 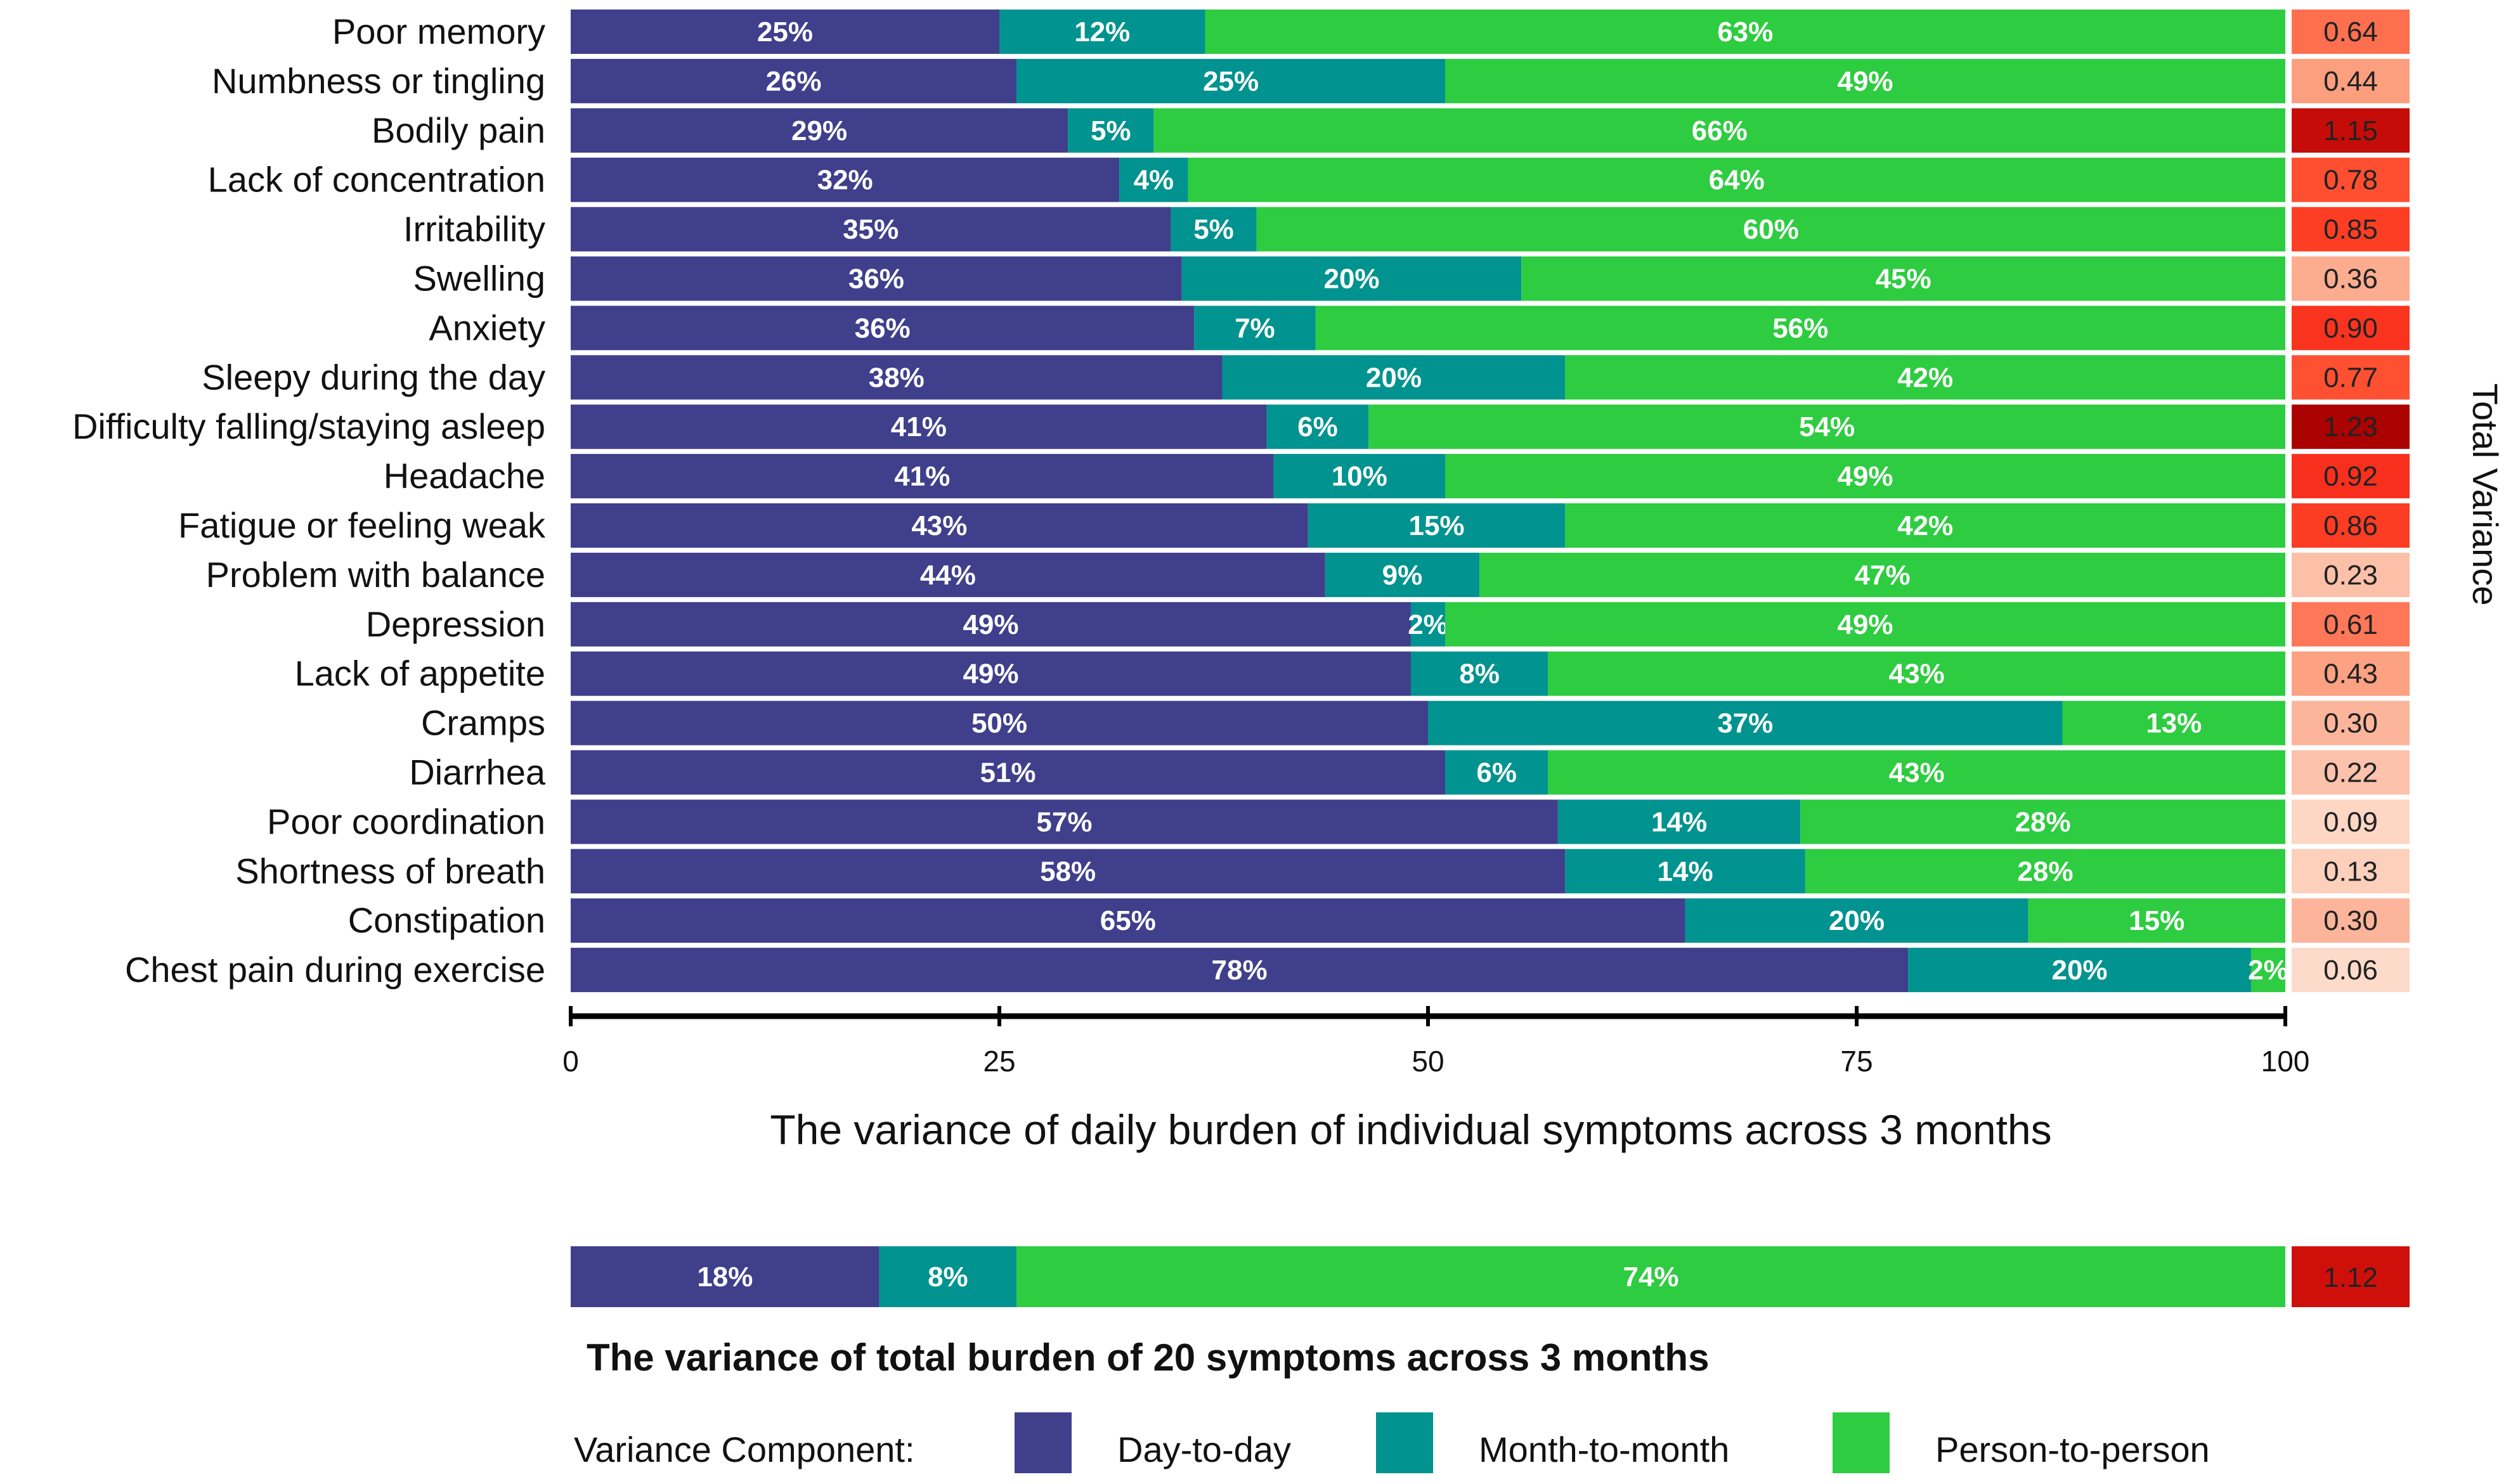 What do you see at coordinates (458, 130) in the screenshot?
I see `category-label: Bodily pain` at bounding box center [458, 130].